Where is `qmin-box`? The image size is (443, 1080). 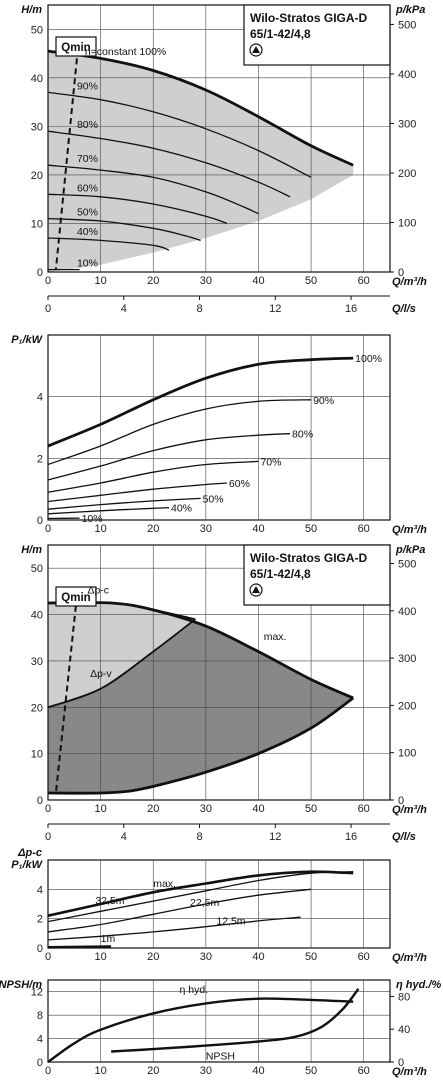 qmin-box is located at coordinates (76, 46).